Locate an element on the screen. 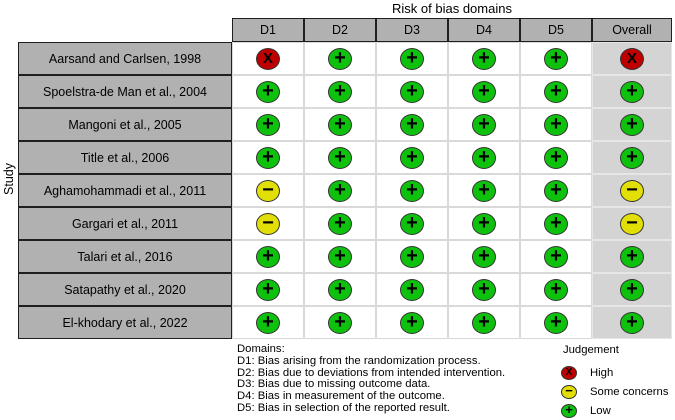 This screenshot has height=420, width=675. y-axis-label: Study is located at coordinates (9, 178).